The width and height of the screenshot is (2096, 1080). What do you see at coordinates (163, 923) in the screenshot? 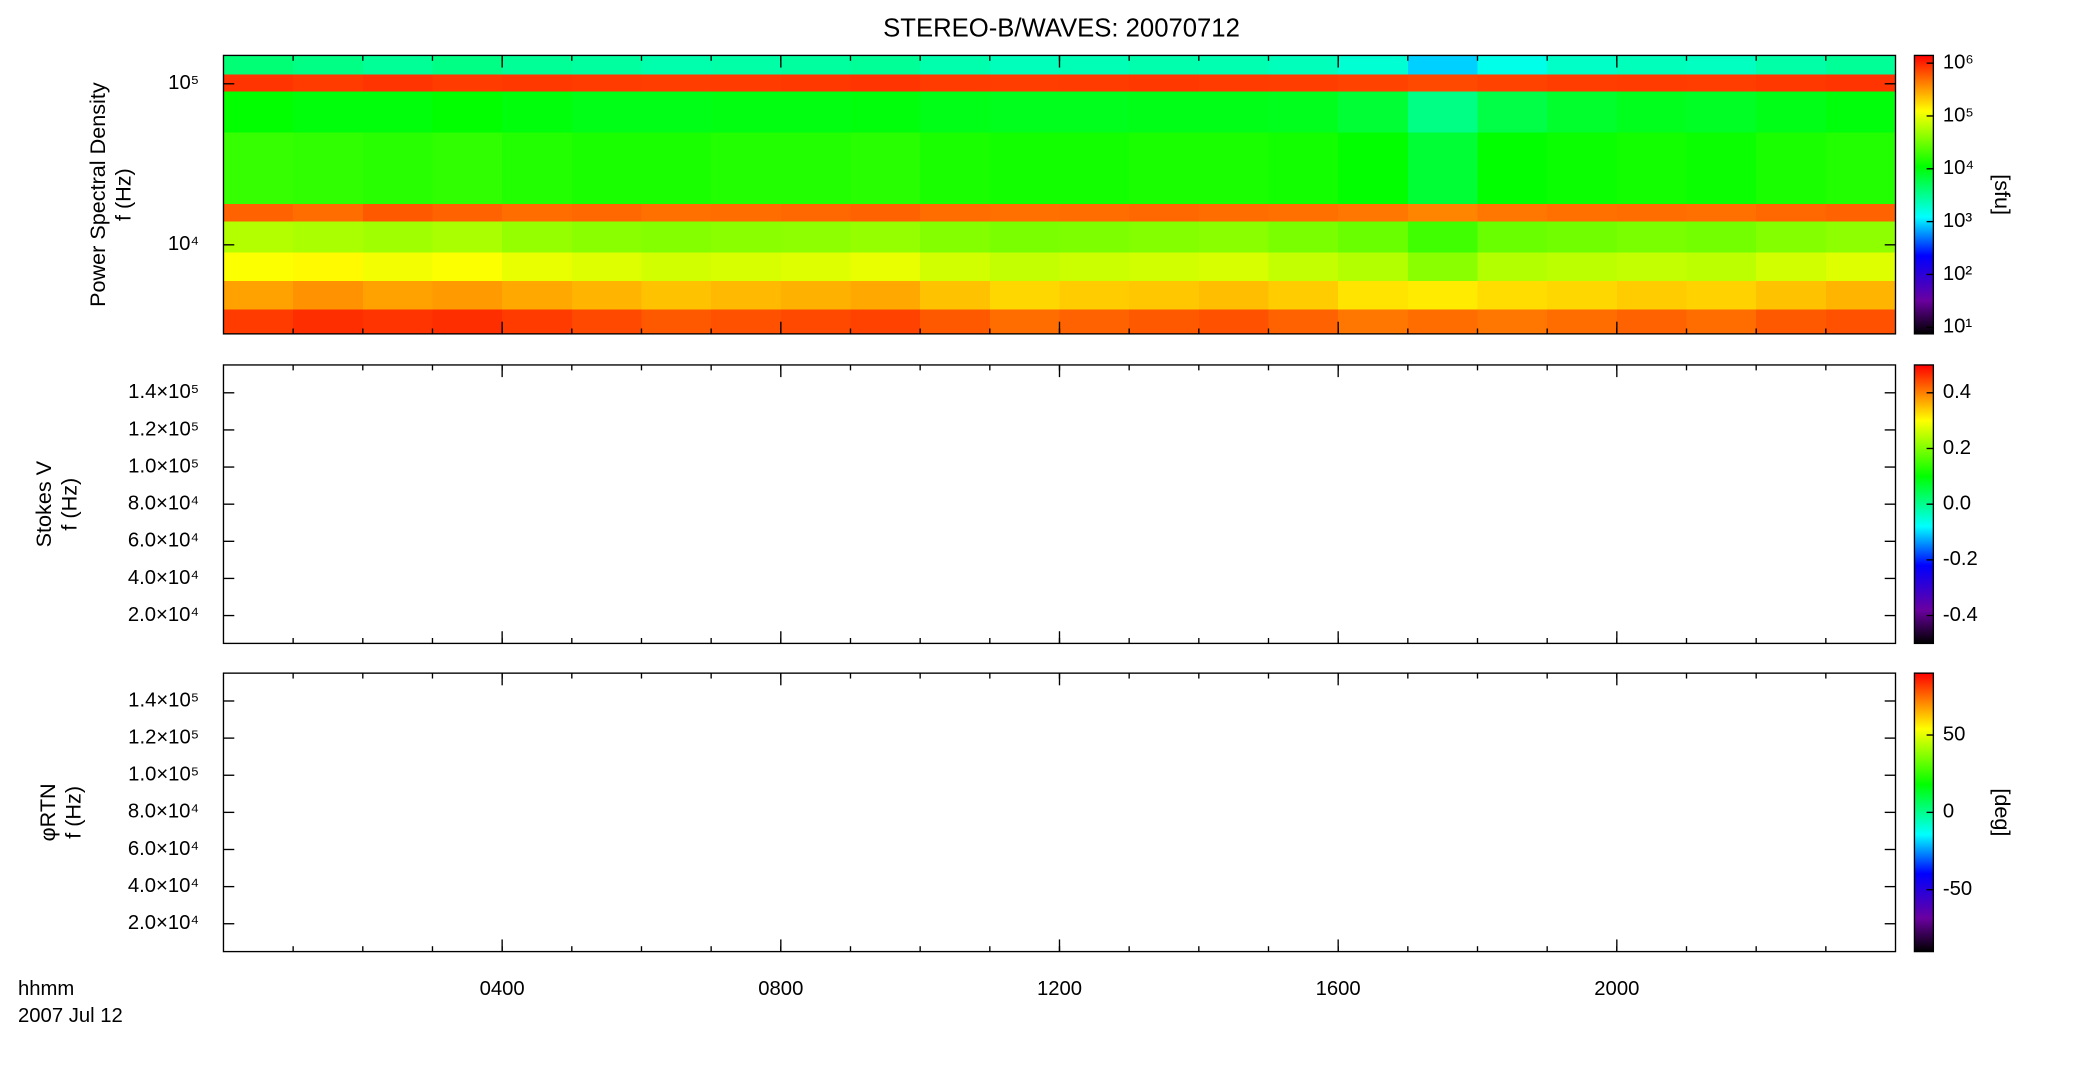
I see `y-tick-label: 2.0×10⁴` at bounding box center [163, 923].